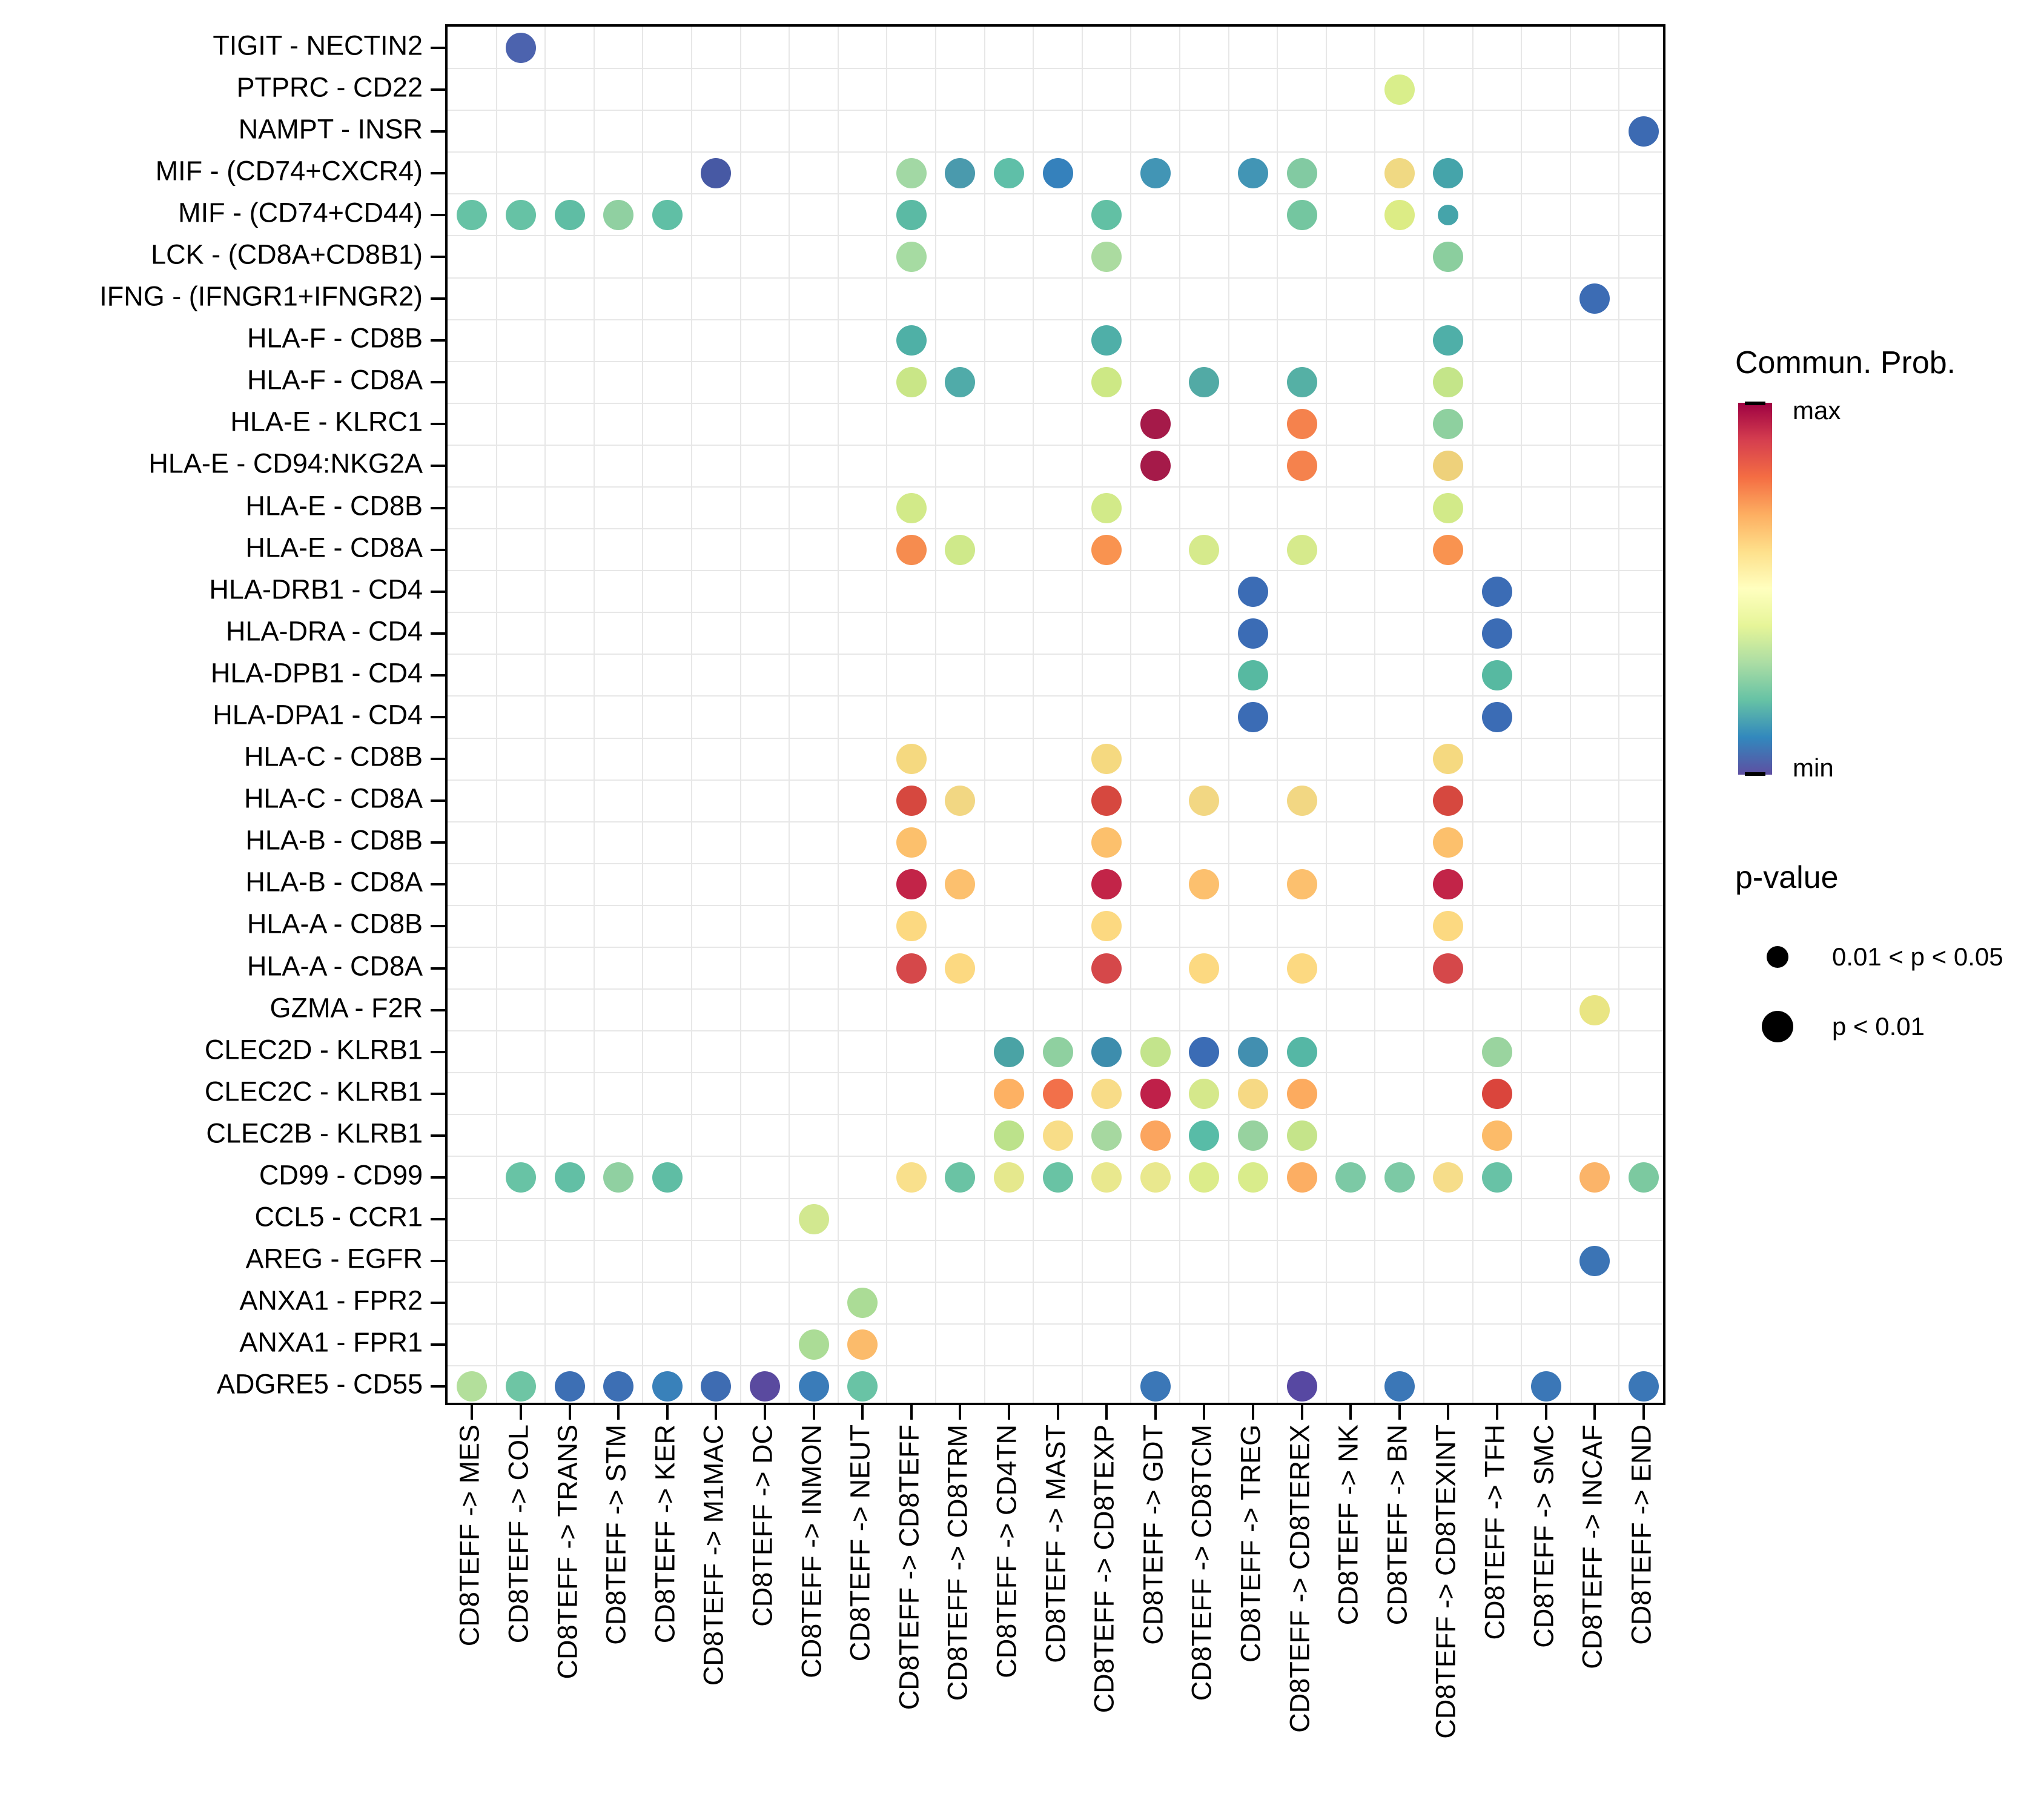 Image resolution: width=2044 pixels, height=1817 pixels. Describe the element at coordinates (334, 1259) in the screenshot. I see `y-axis-label: AREG - EGFR` at that location.